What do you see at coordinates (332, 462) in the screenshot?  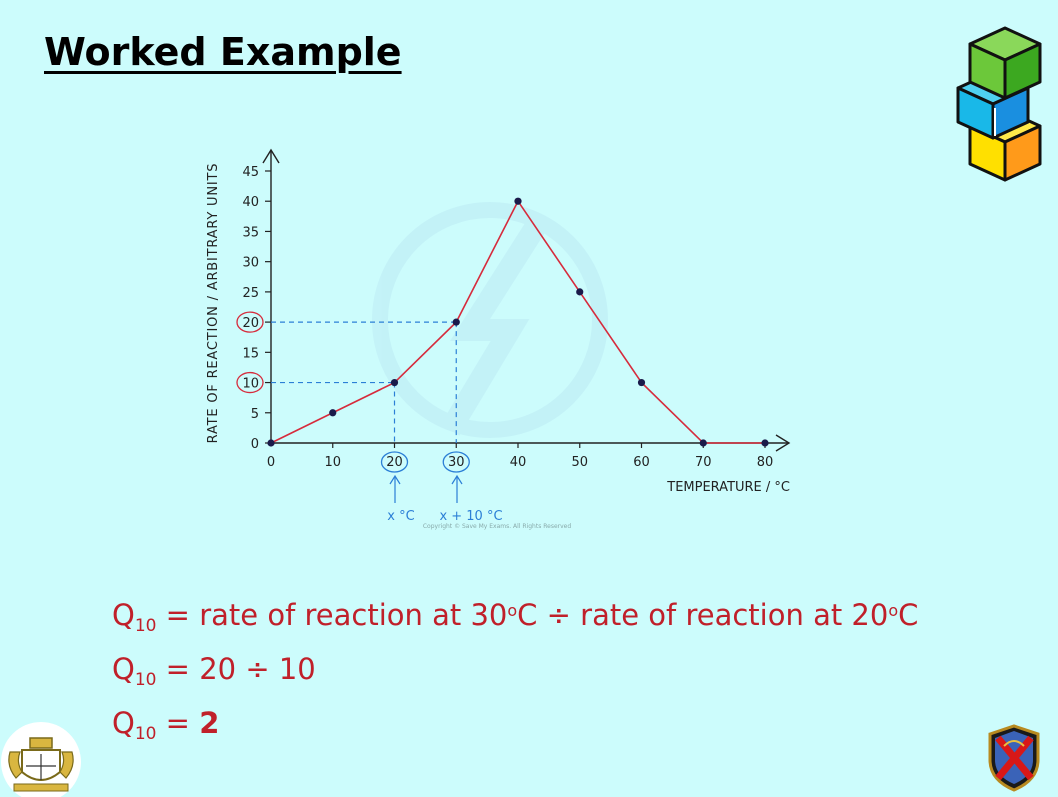 I see `x-tick-label: 10` at bounding box center [332, 462].